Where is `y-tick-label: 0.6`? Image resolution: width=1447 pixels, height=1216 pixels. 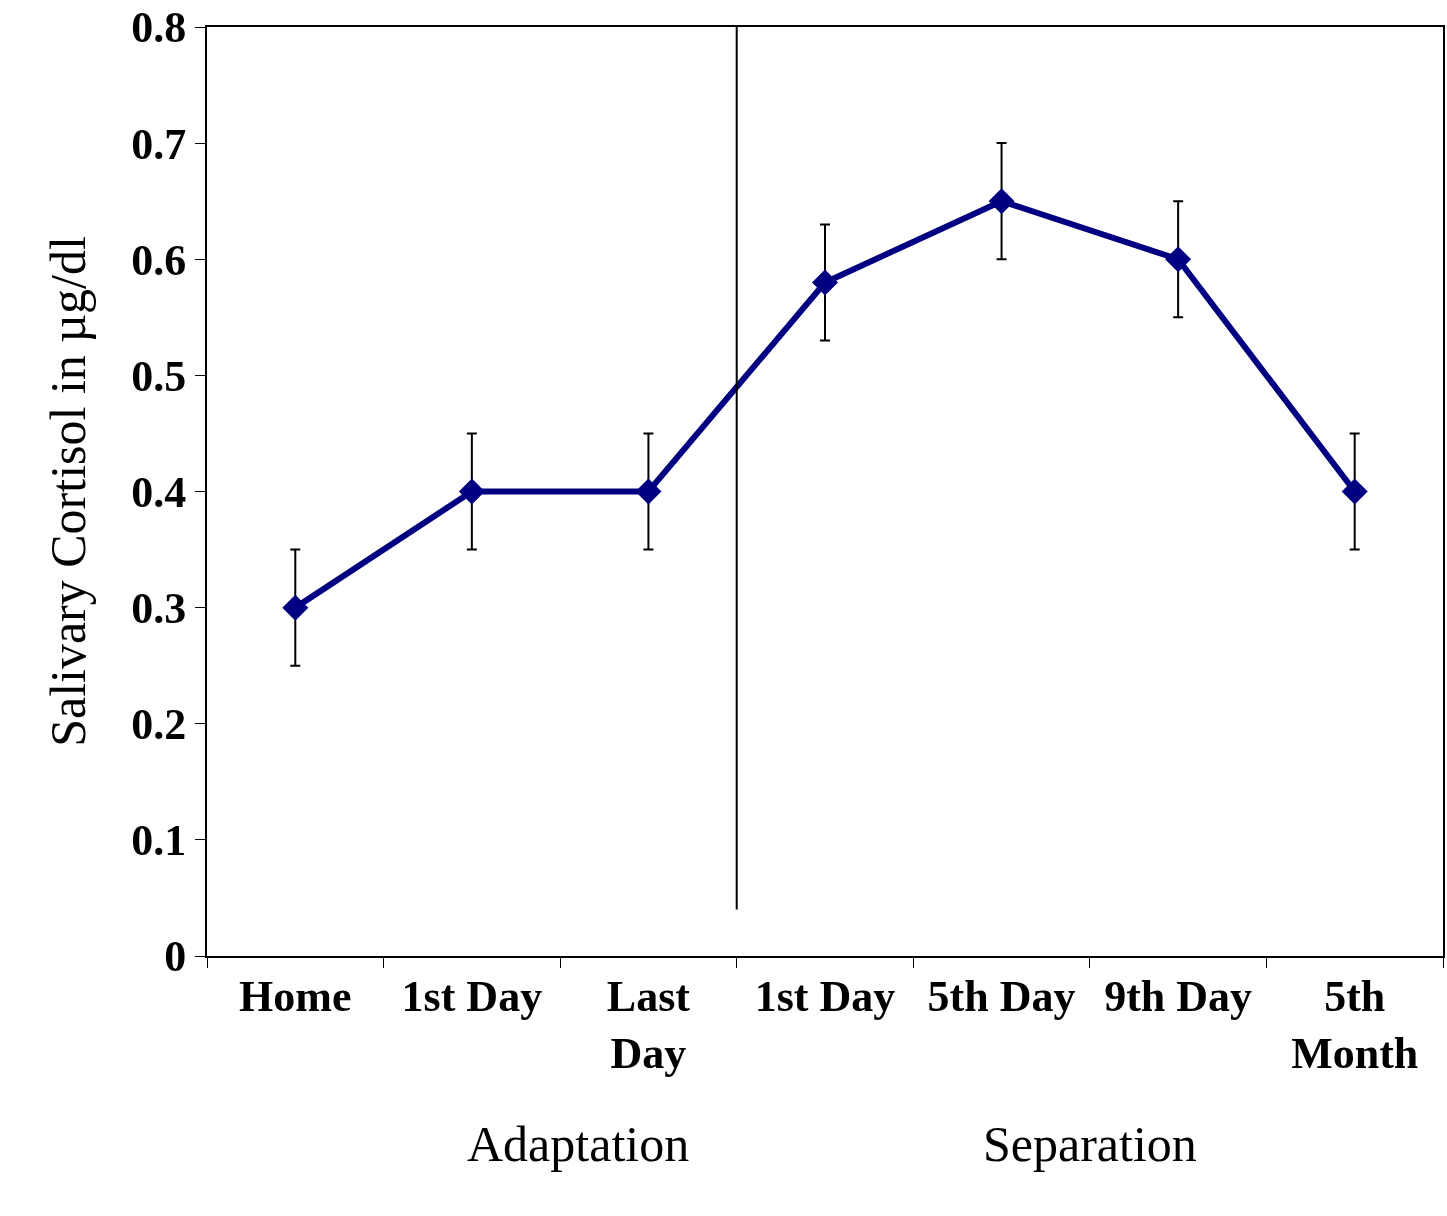 y-tick-label: 0.6 is located at coordinates (159, 260).